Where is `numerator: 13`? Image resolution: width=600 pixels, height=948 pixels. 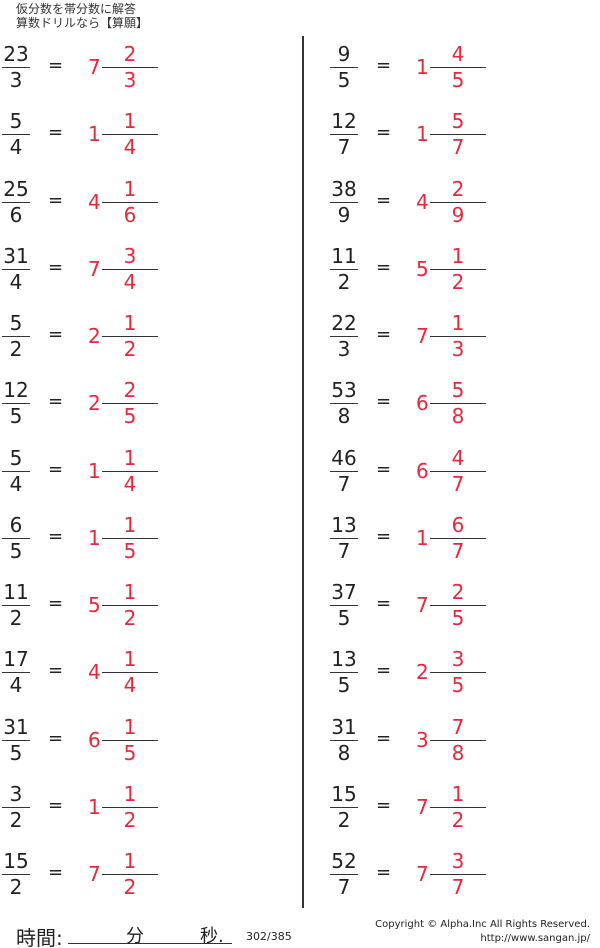
numerator: 13 is located at coordinates (344, 525).